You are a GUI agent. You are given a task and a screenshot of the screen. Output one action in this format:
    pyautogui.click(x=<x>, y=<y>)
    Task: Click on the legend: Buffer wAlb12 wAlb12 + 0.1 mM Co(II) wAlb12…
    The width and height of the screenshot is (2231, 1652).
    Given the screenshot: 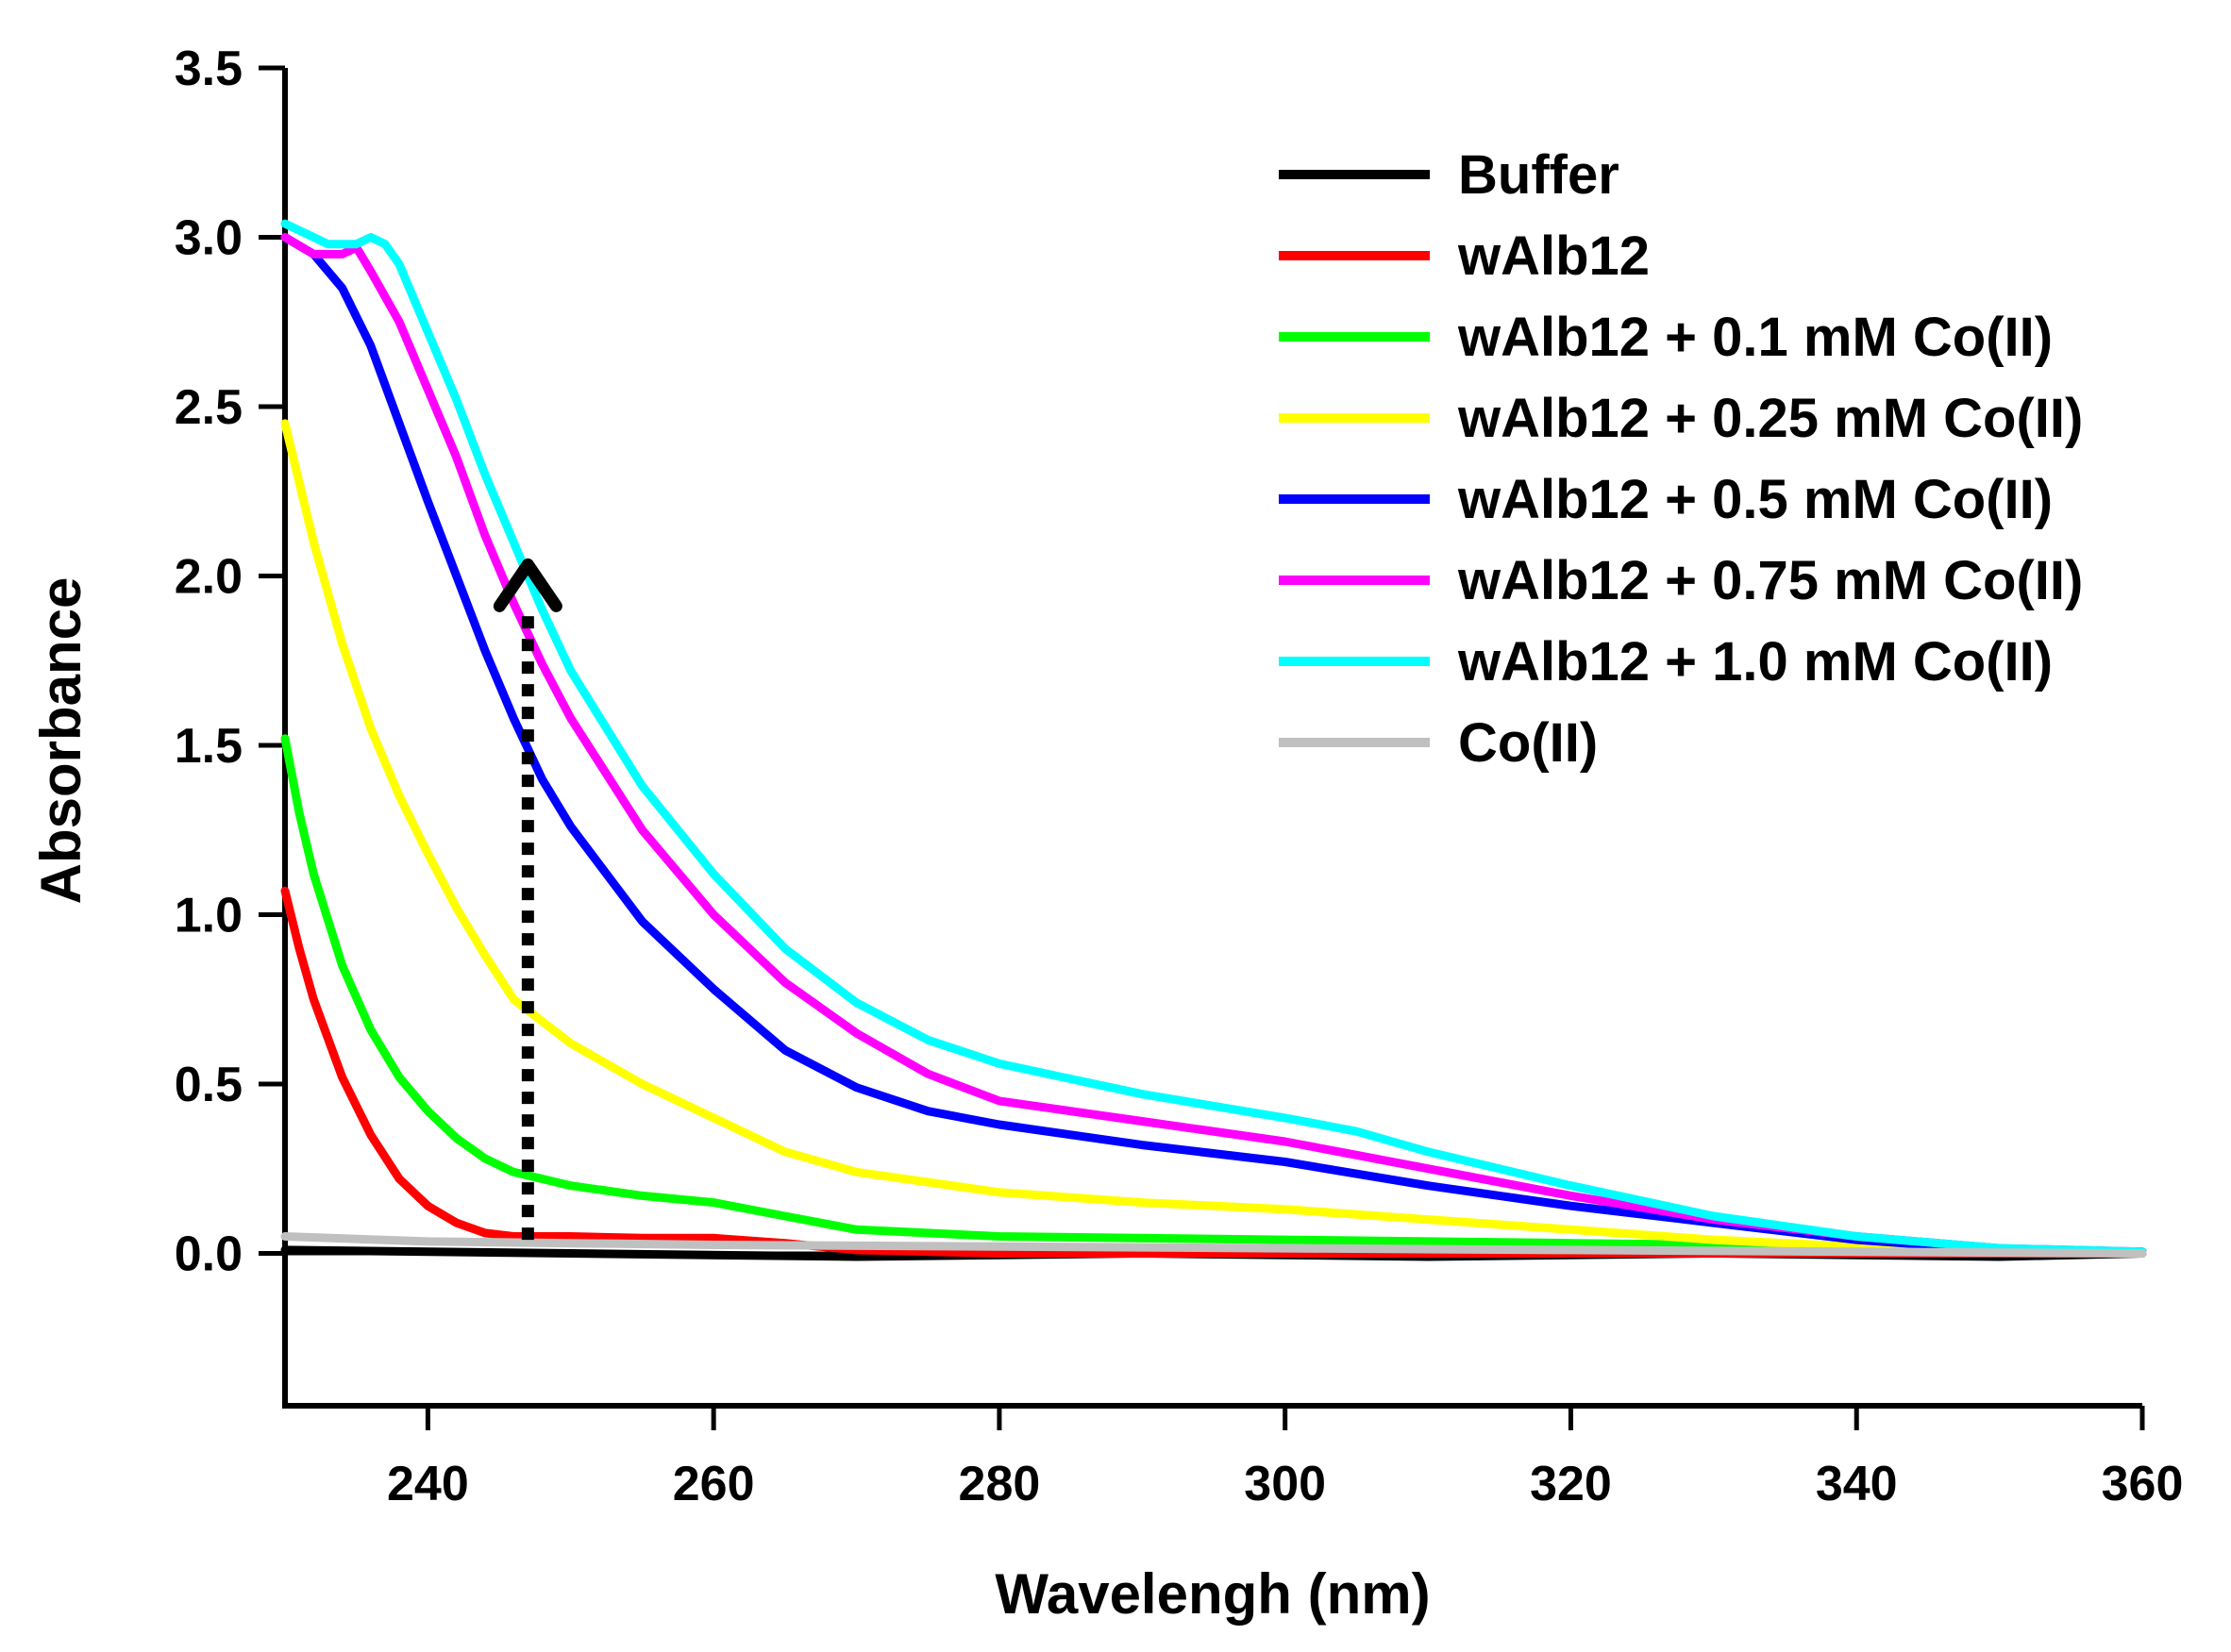 What is the action you would take?
    pyautogui.click(x=1681, y=459)
    